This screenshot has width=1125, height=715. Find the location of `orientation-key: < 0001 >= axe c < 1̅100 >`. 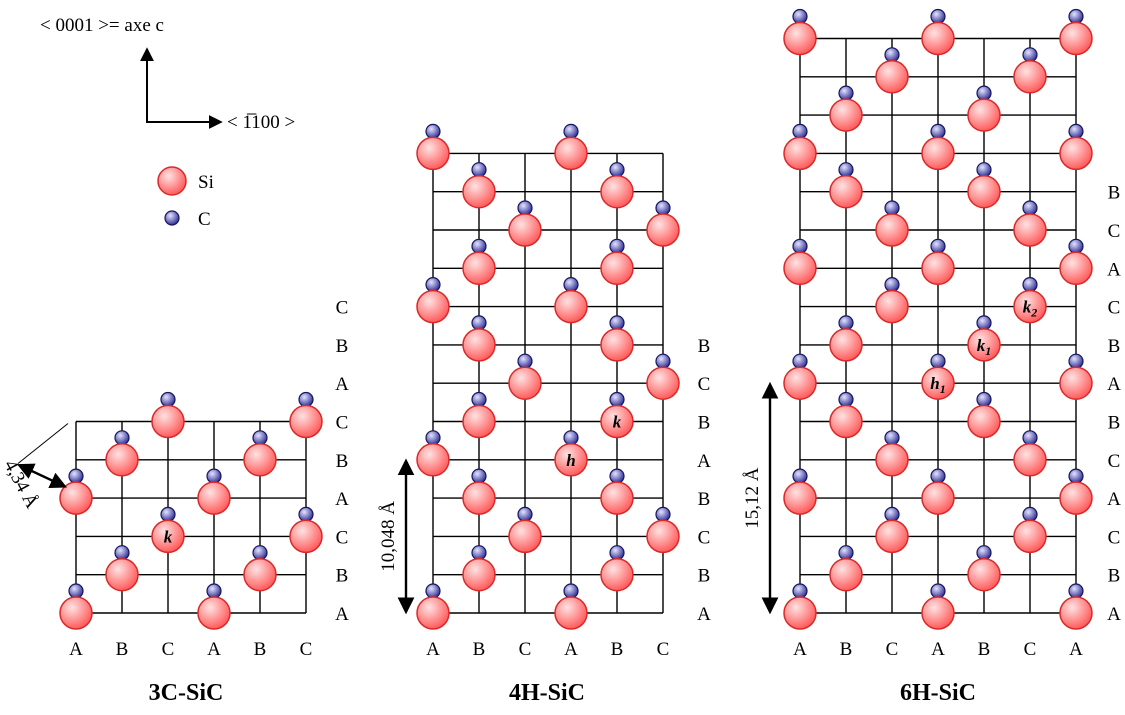

orientation-key: < 0001 >= axe c < 1̅100 > is located at coordinates (167, 74).